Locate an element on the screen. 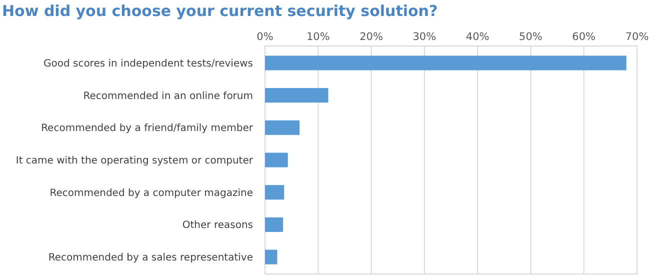 The image size is (650, 278). chart-title: How did you choose your current security solution? is located at coordinates (220, 11).